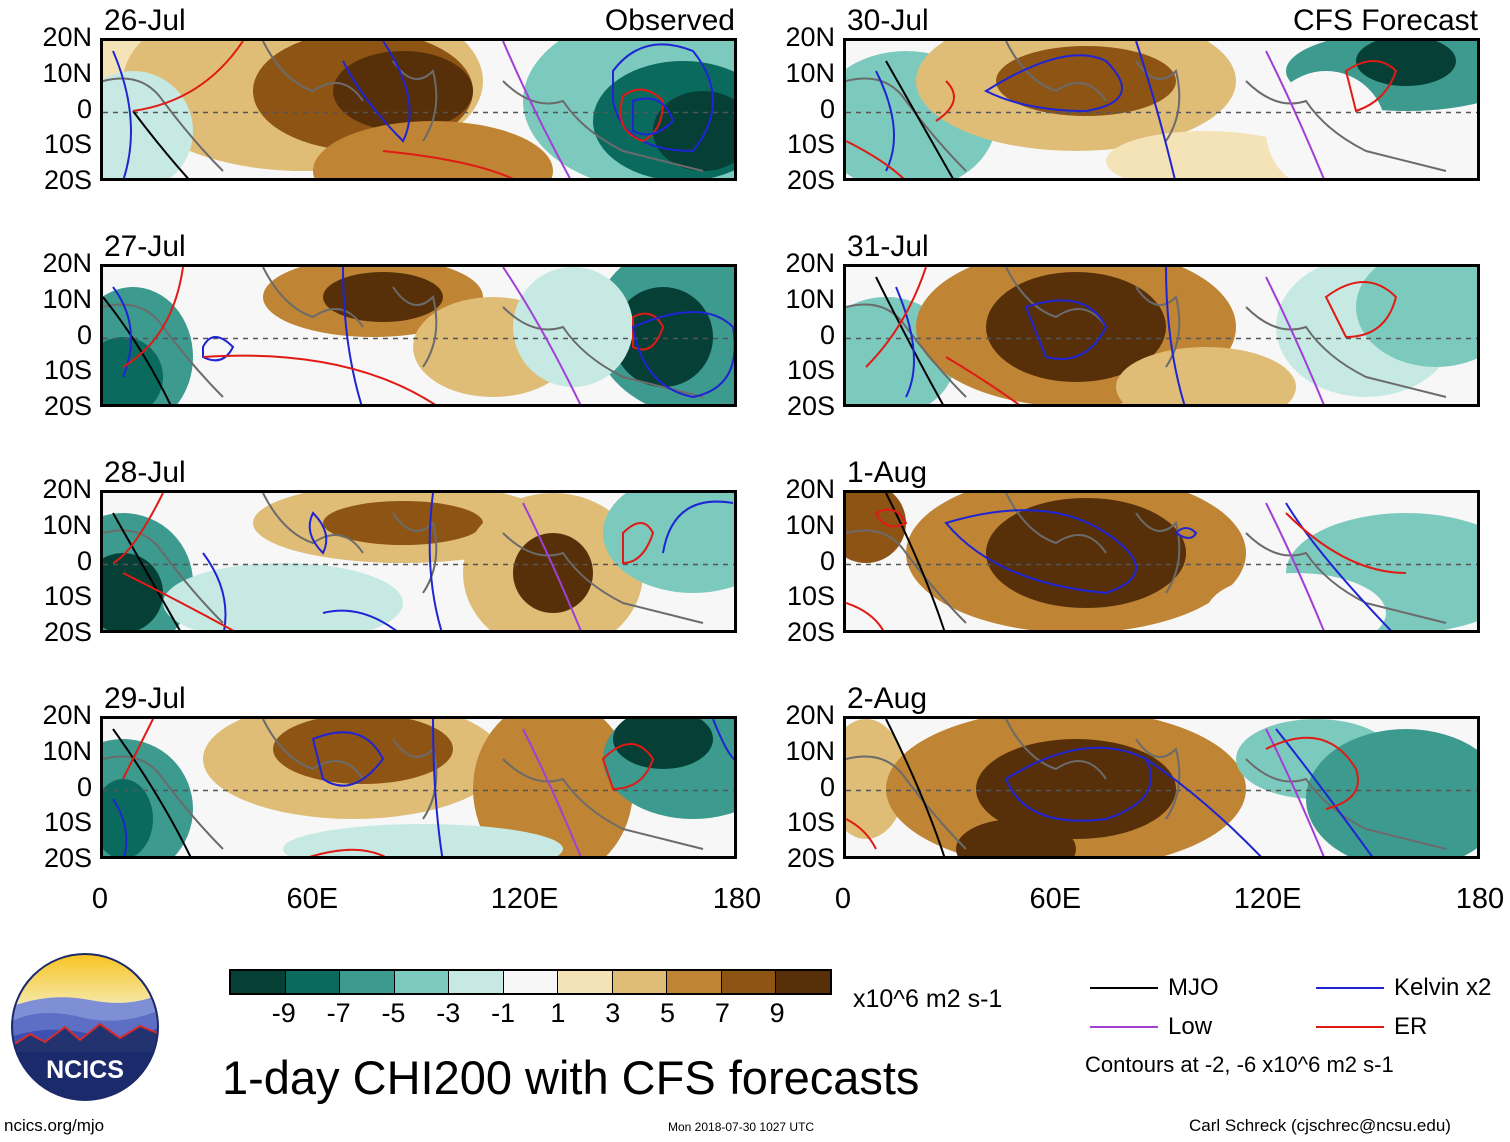 Image resolution: width=1510 pixels, height=1142 pixels. Describe the element at coordinates (283, 1013) in the screenshot. I see `colorbar-tick: -9` at that location.